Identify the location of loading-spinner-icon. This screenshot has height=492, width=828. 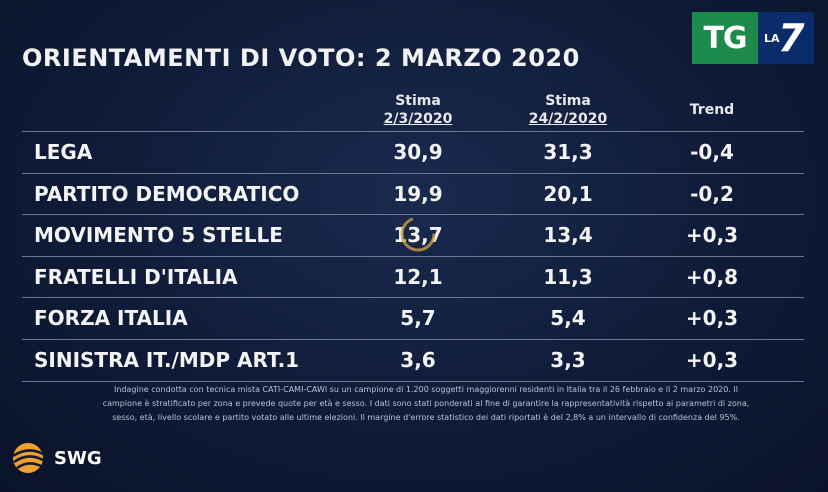
(418, 234).